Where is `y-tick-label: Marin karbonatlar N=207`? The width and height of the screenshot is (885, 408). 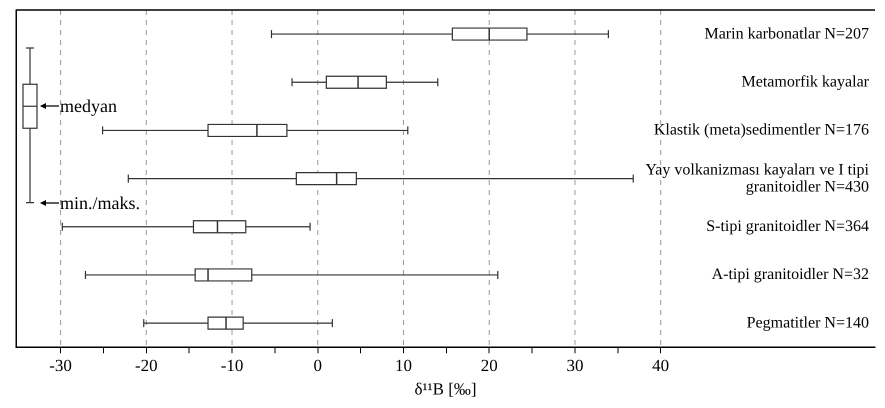 y-tick-label: Marin karbonatlar N=207 is located at coordinates (786, 33).